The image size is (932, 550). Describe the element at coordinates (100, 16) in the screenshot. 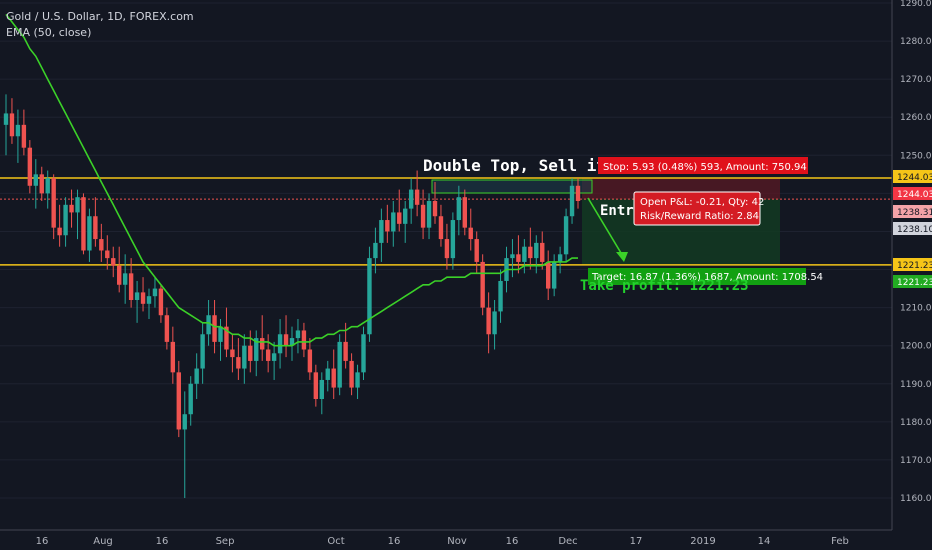

I see `symbol-title: Gold / U.S. Dollar, 1D, FOREX.com` at that location.